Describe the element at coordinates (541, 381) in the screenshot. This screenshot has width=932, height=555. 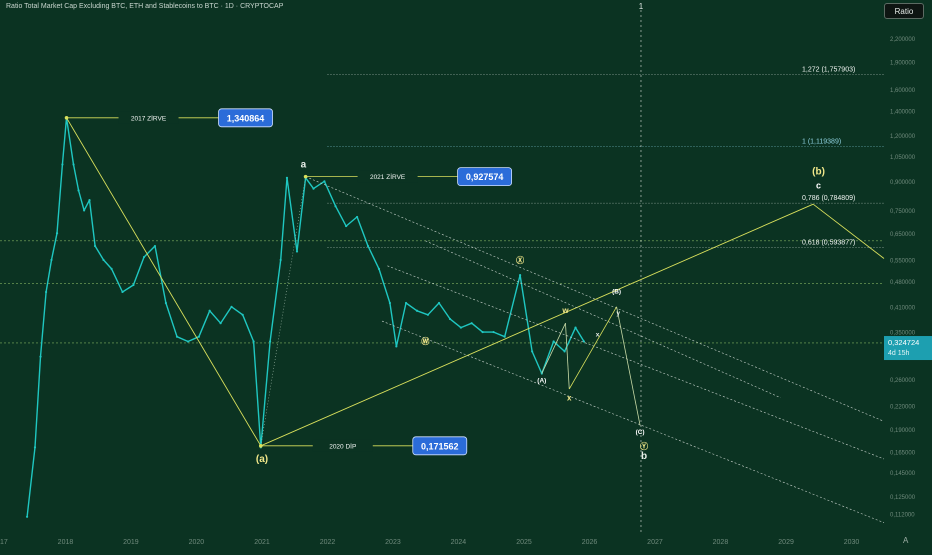
I see `wave-label: (A)` at that location.